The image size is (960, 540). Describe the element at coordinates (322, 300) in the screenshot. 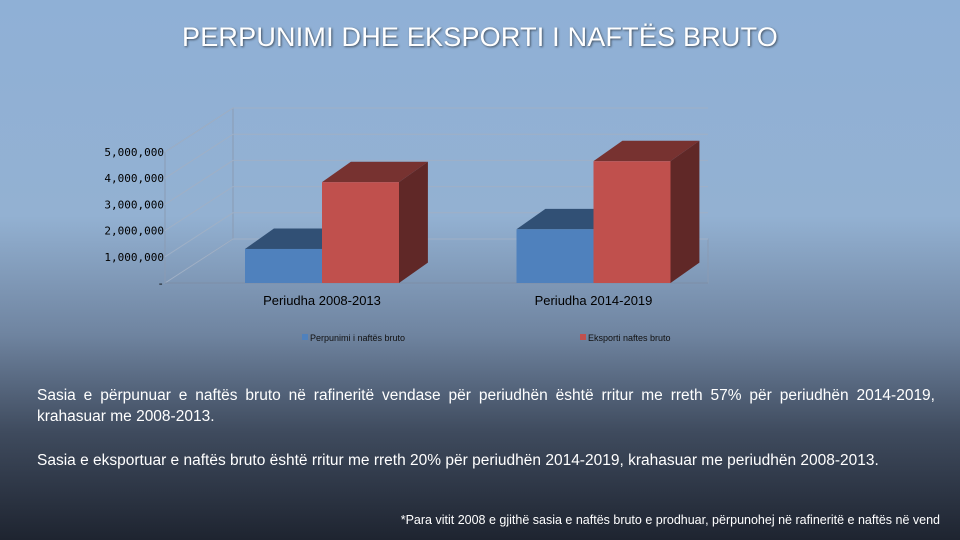

I see `x-tick-label: Periudha 2008-2013` at that location.